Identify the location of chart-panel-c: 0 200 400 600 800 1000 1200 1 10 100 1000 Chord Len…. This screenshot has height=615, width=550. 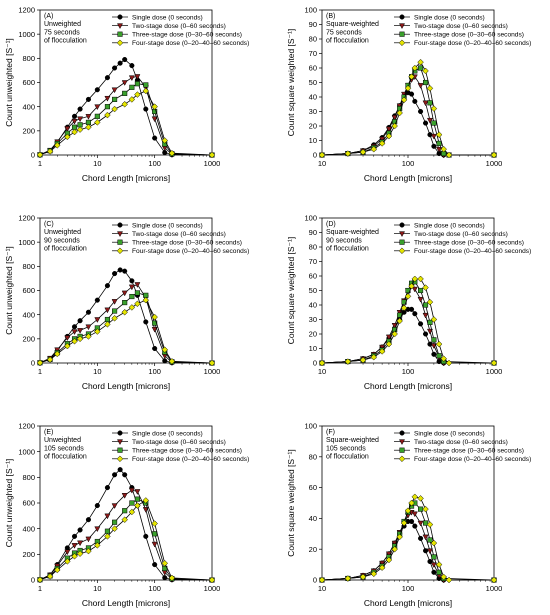
(126, 302).